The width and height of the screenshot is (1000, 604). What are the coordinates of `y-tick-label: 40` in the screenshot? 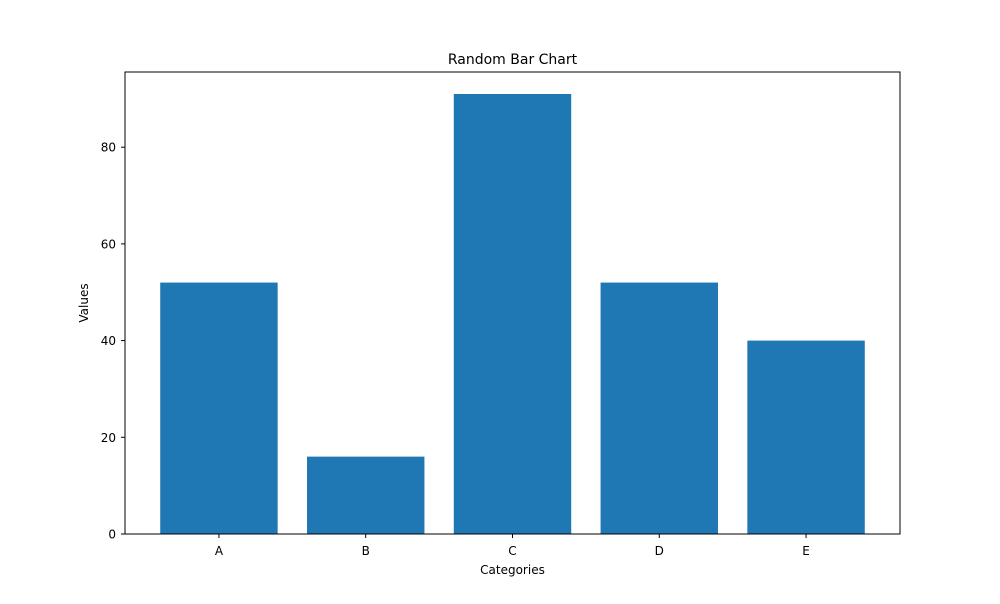 It's located at (108, 341).